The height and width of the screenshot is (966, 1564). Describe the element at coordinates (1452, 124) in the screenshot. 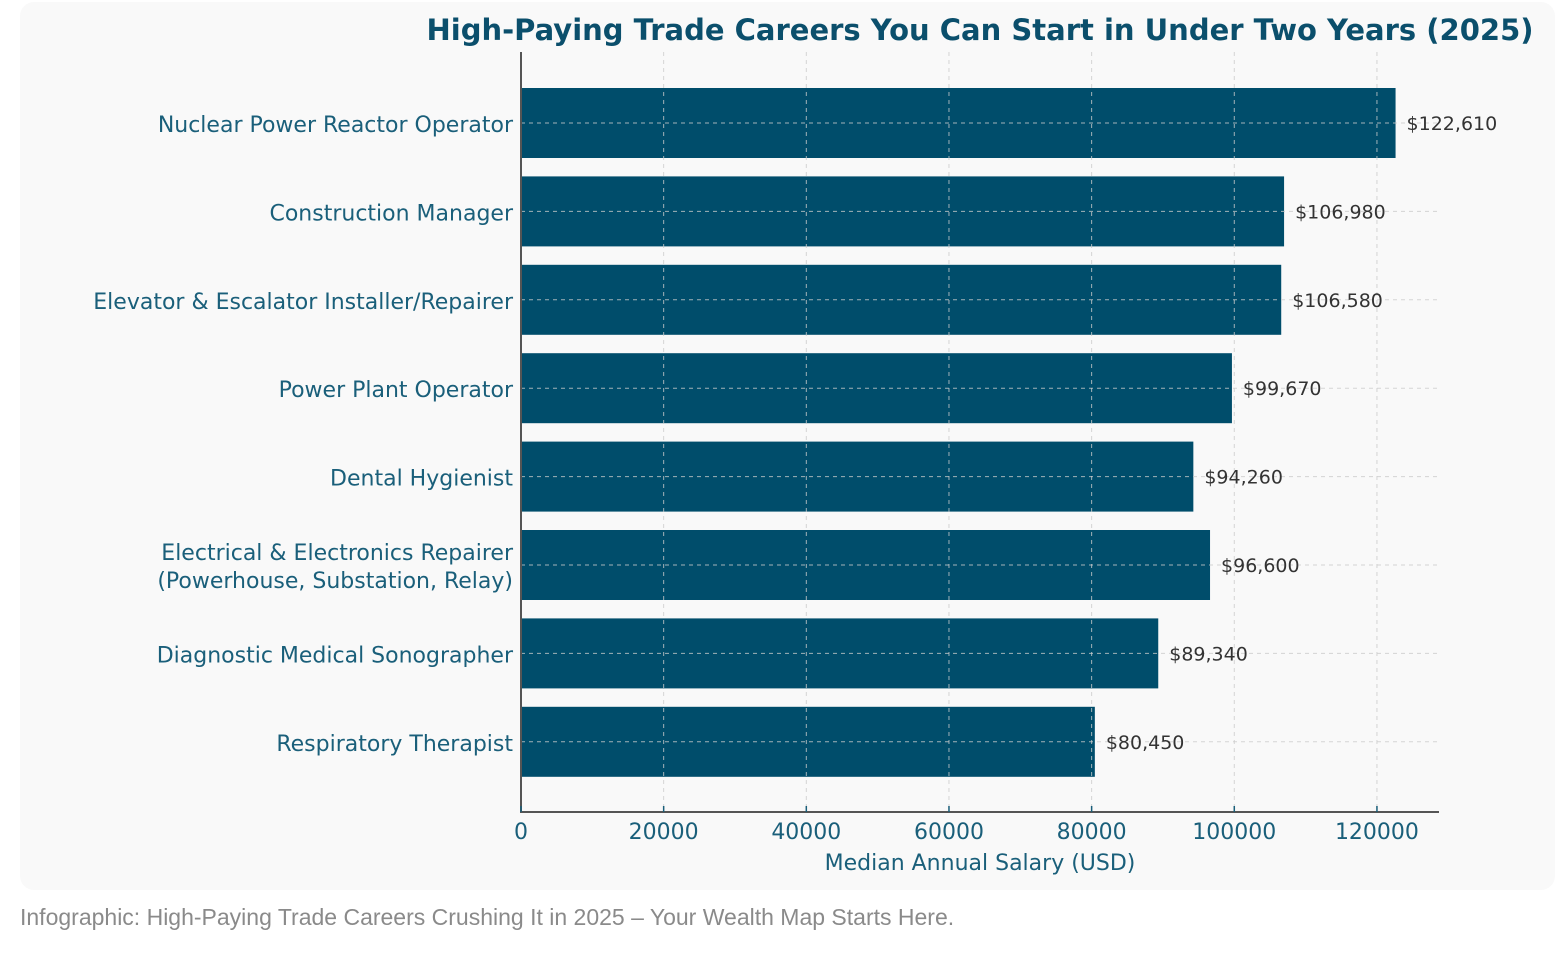

I see `value-label: $122,610` at that location.